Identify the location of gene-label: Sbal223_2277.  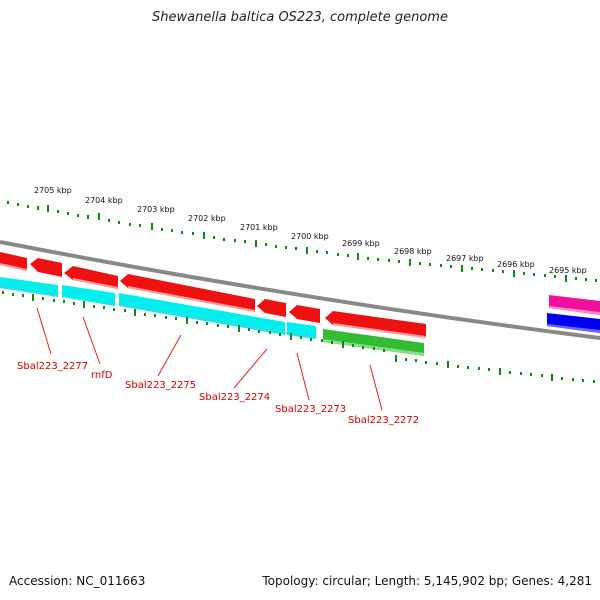
(52, 366).